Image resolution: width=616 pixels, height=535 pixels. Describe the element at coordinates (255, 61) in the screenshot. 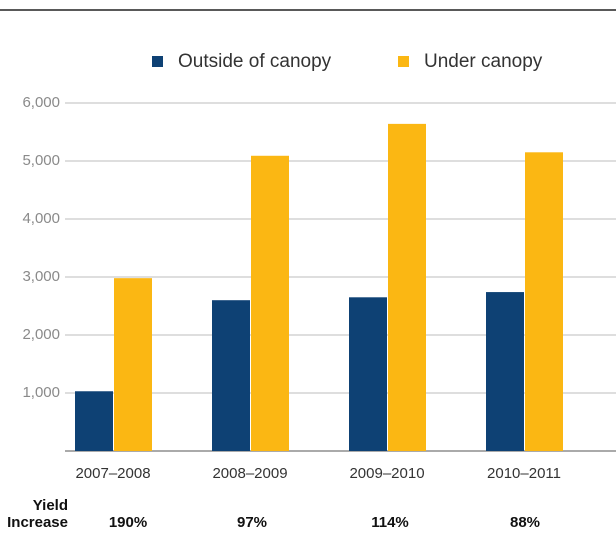

I see `legend-label: Outside of canopy` at that location.